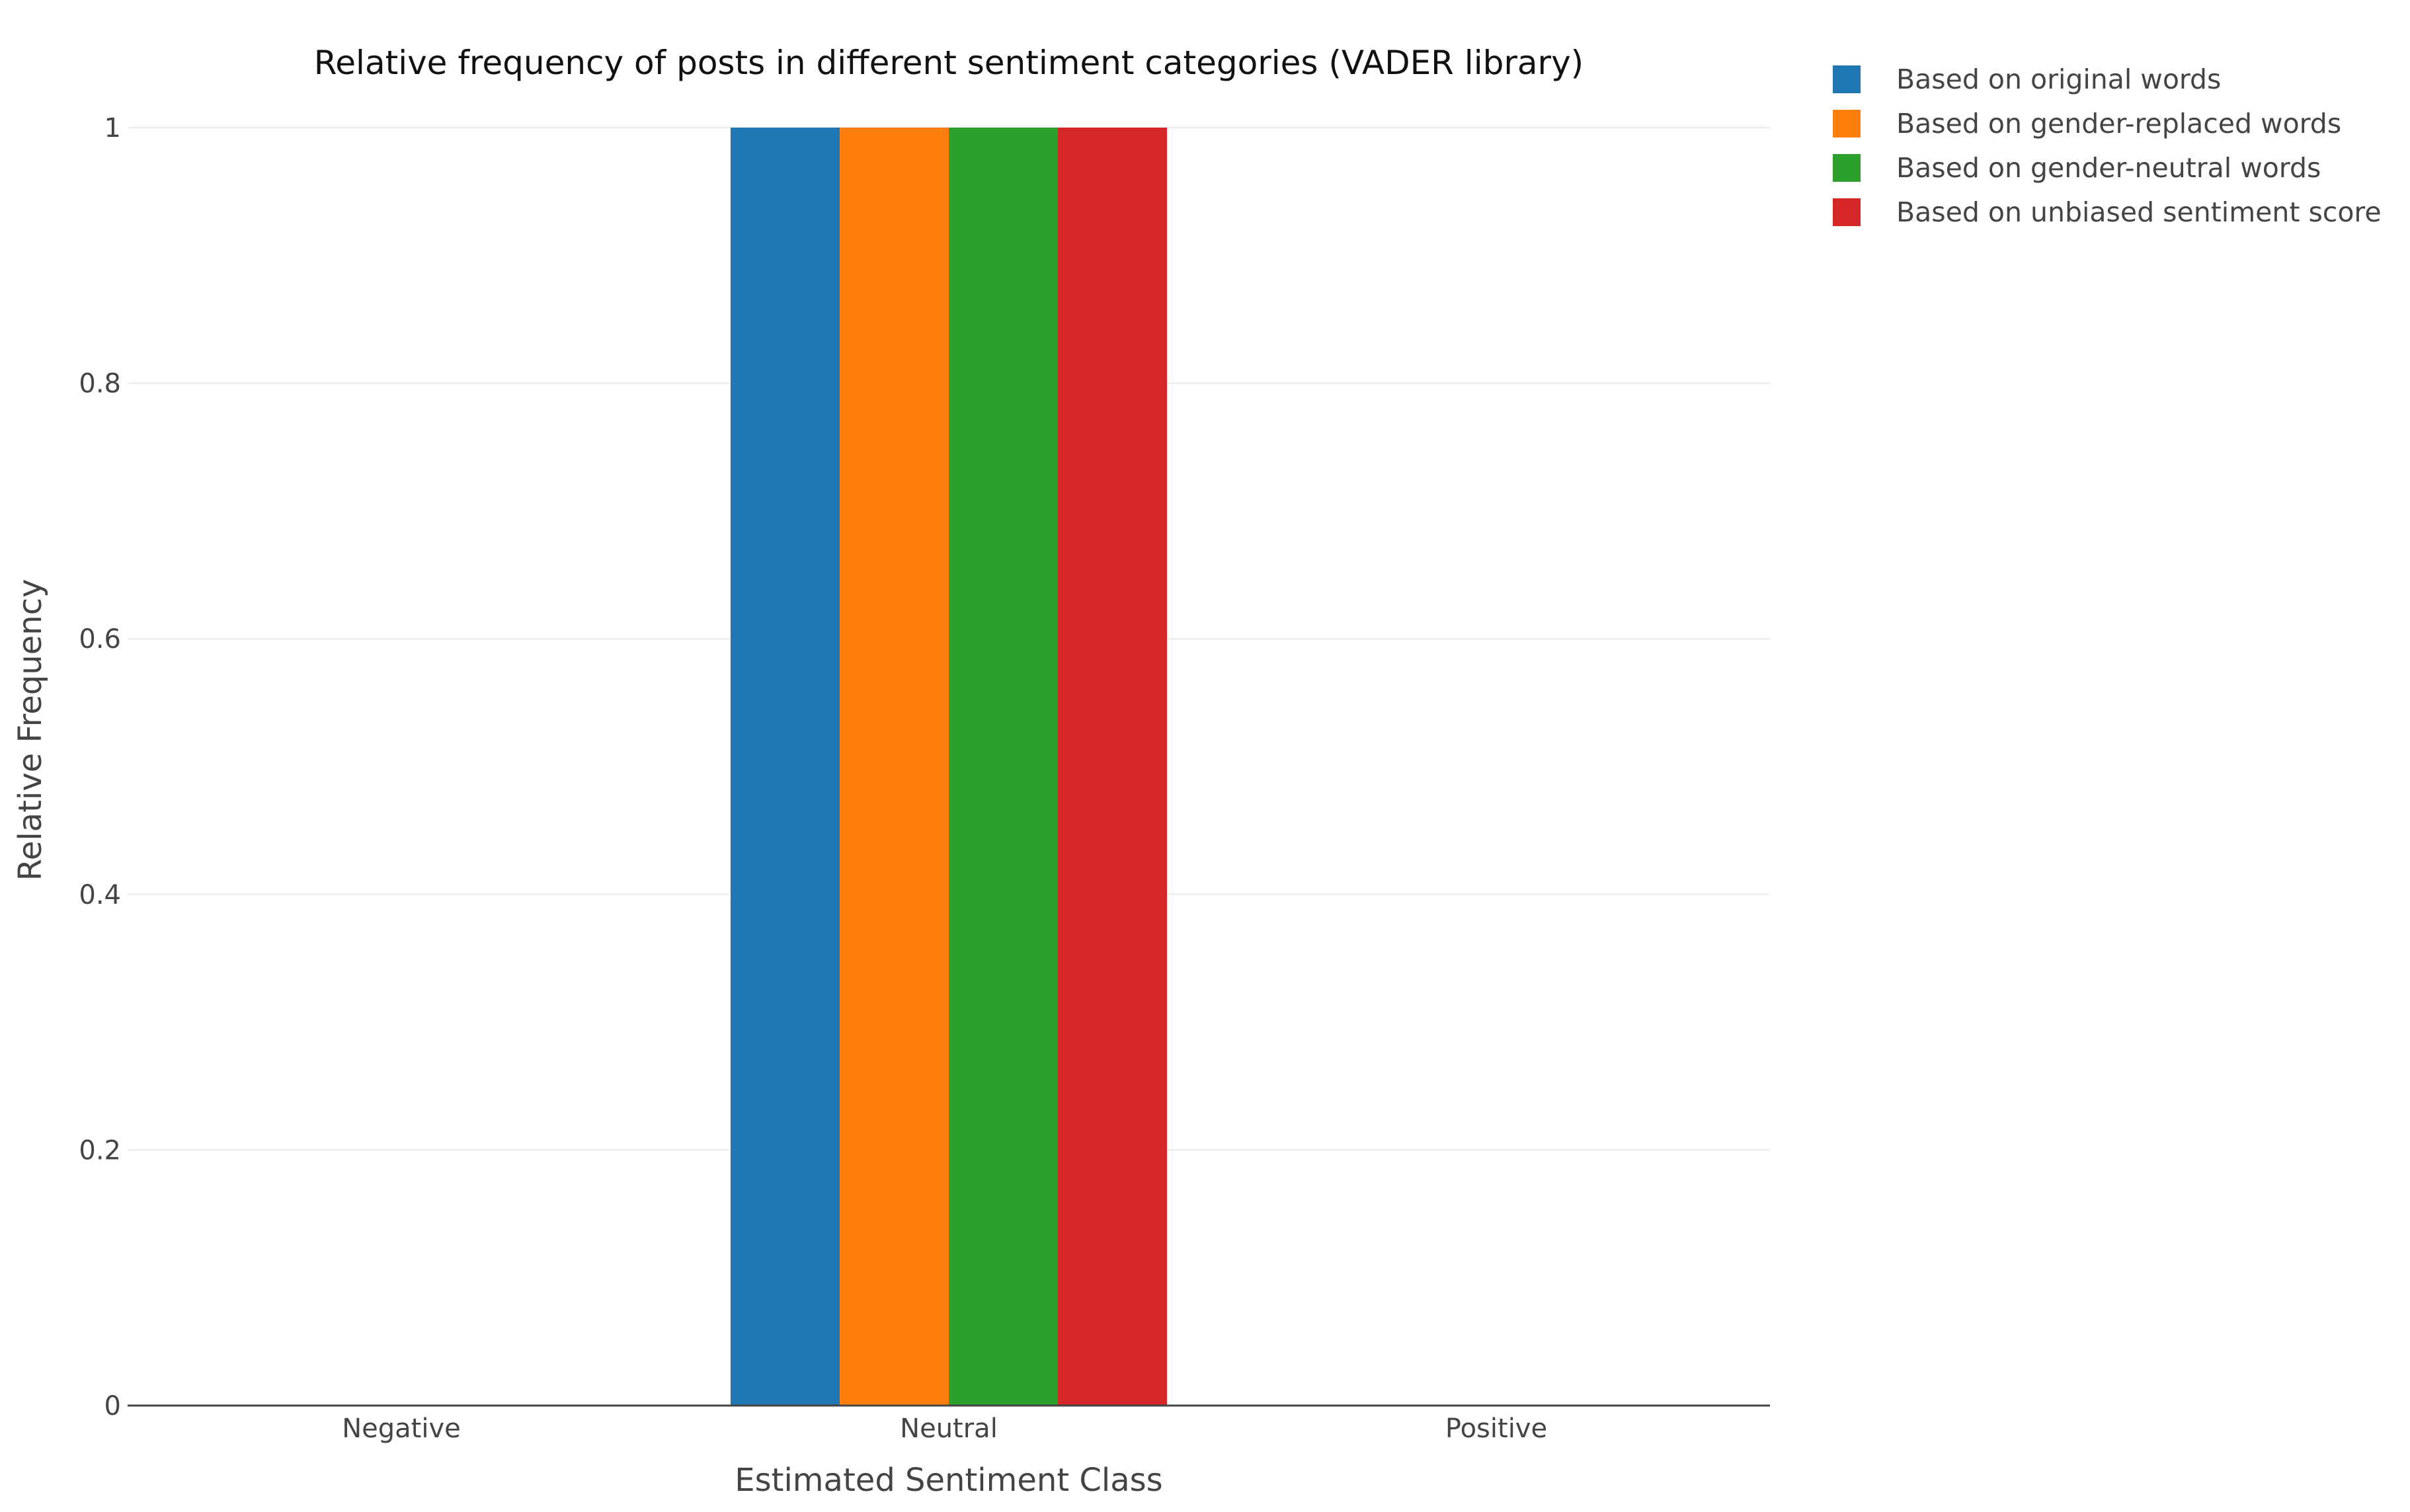 The width and height of the screenshot is (2410, 1512). Describe the element at coordinates (30, 730) in the screenshot. I see `y-axis-title: Relative Frequency` at that location.